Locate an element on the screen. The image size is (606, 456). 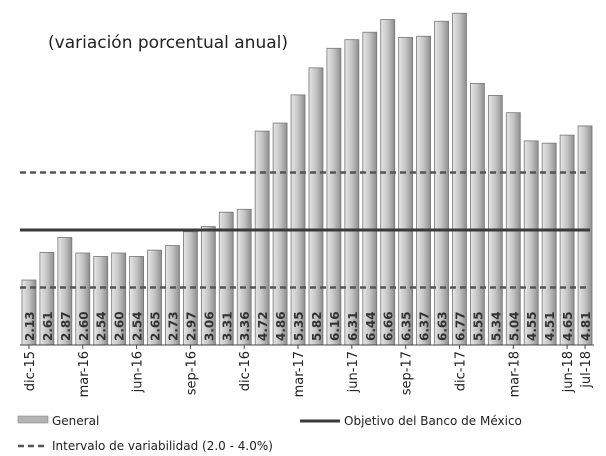
x-tick-label: jul-18 is located at coordinates (586, 370).